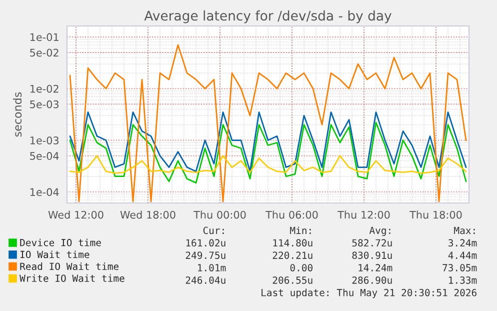 This screenshot has height=311, width=497. I want to click on text: 1.33m, so click(463, 280).